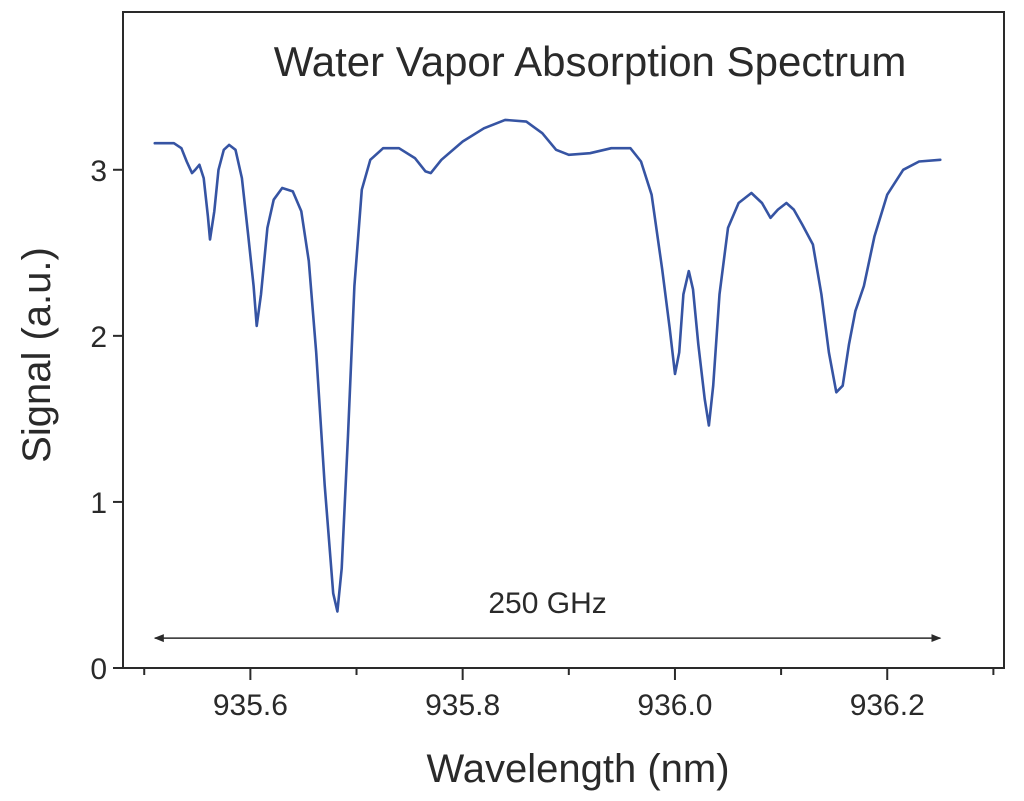  What do you see at coordinates (98, 337) in the screenshot?
I see `y-tick-label: 2` at bounding box center [98, 337].